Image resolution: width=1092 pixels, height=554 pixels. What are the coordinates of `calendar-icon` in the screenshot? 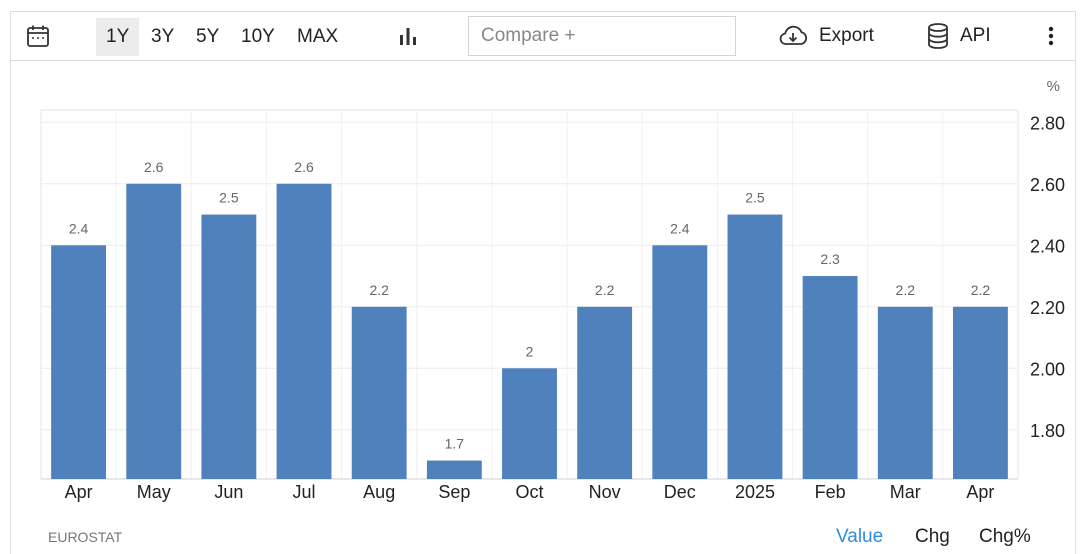 It's located at (38, 36).